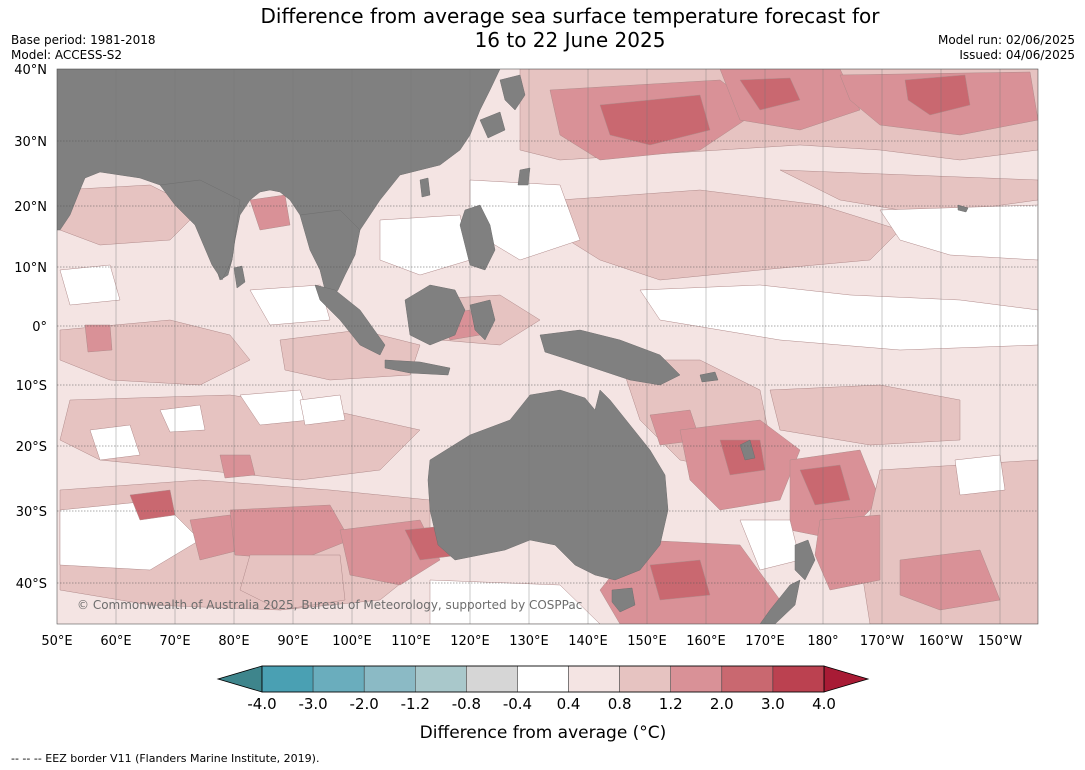 The image size is (1085, 770). What do you see at coordinates (941, 641) in the screenshot?
I see `longitude-label: 160°W` at bounding box center [941, 641].